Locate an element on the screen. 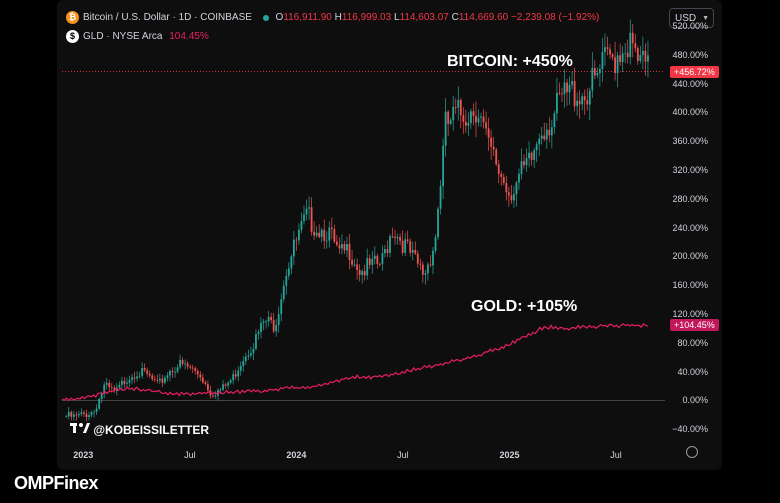 The width and height of the screenshot is (780, 503). y-tick-label: 360.00% is located at coordinates (690, 141).